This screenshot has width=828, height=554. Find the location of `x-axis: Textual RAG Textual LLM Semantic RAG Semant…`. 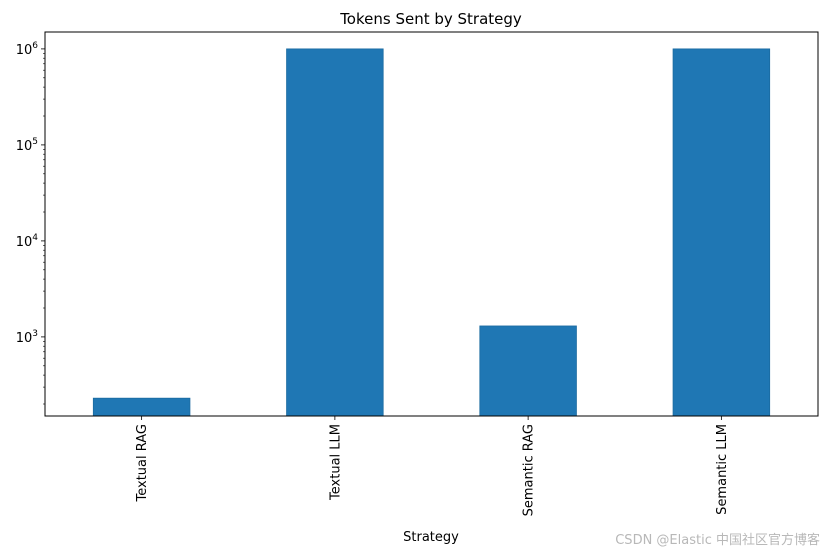

x-axis: Textual RAG Textual LLM Semantic RAG Semant… is located at coordinates (432, 466).